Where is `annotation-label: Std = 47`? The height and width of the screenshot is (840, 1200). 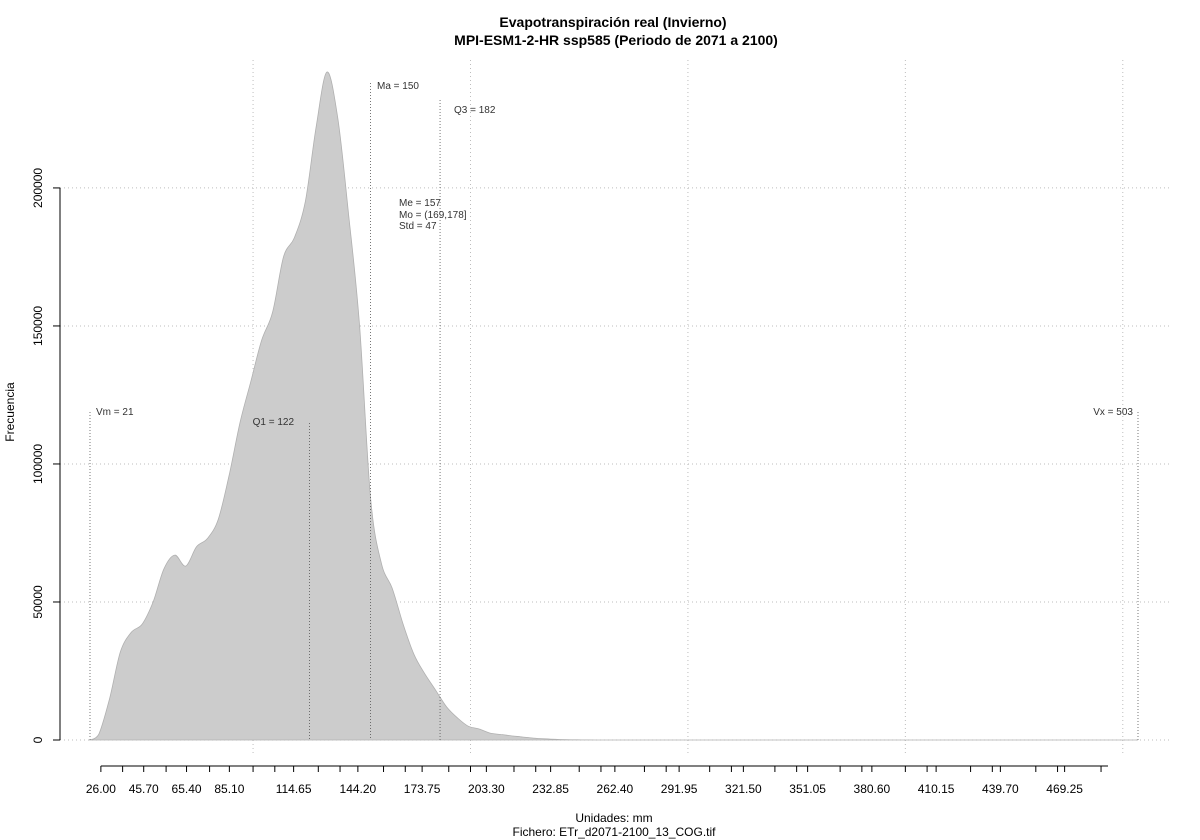 annotation-label: Std = 47 is located at coordinates (418, 226).